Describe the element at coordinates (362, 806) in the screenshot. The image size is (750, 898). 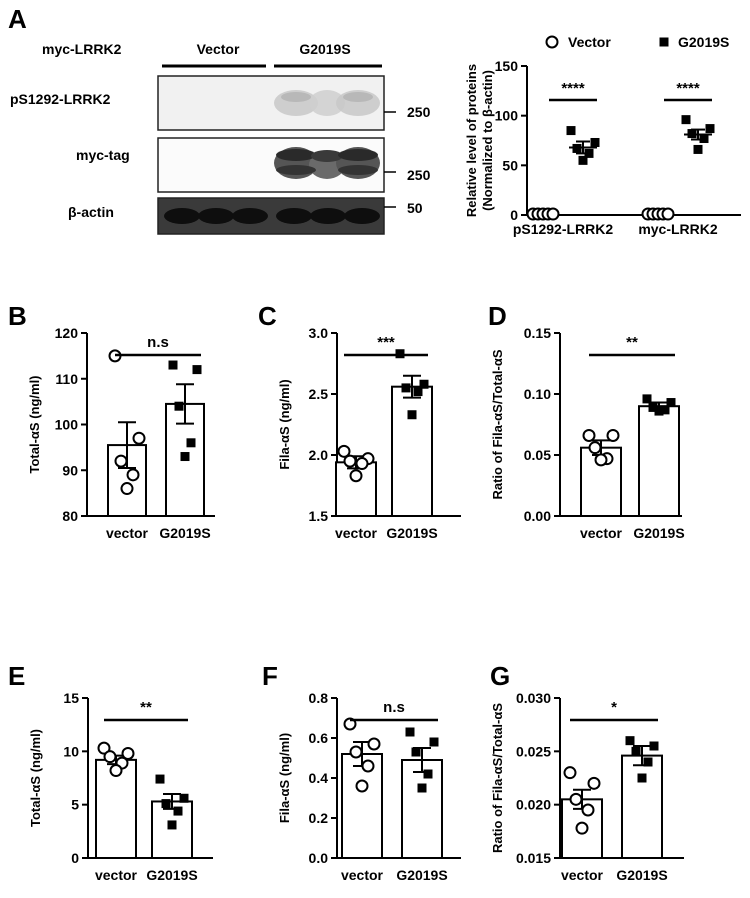
I see `bar-vector` at that location.